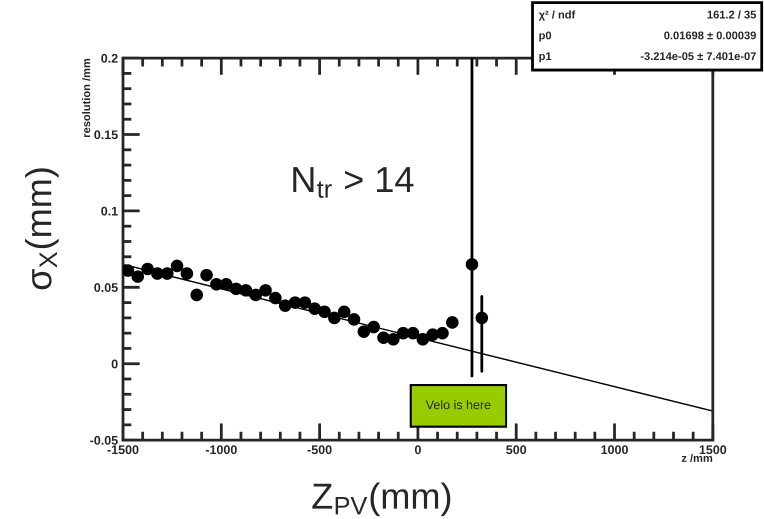 The width and height of the screenshot is (764, 519). I want to click on x-tick-label: 1000, so click(614, 449).